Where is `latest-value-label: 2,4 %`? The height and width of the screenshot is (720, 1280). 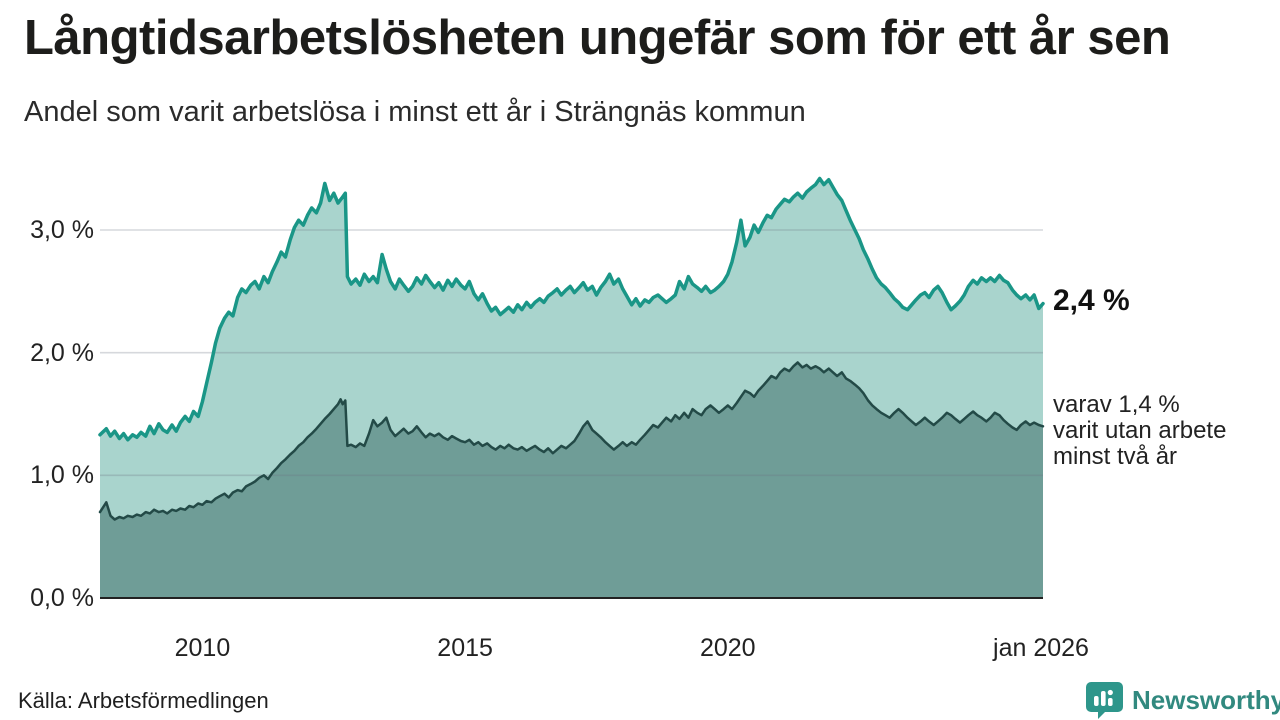
latest-value-label: 2,4 % is located at coordinates (1091, 300).